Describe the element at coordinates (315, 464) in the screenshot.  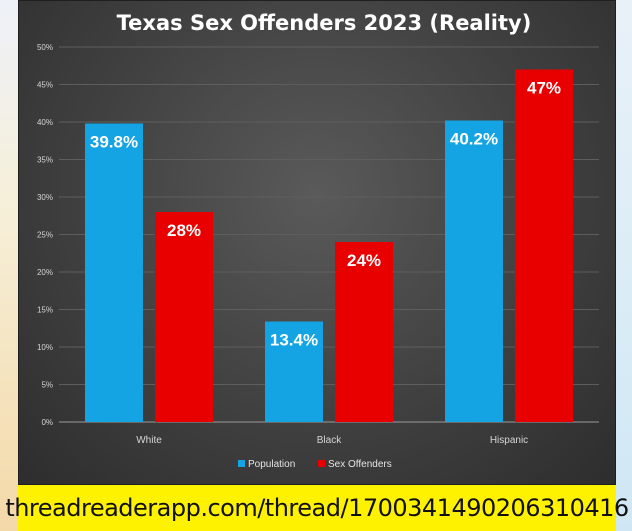
I see `legend: Population Sex Offenders` at that location.